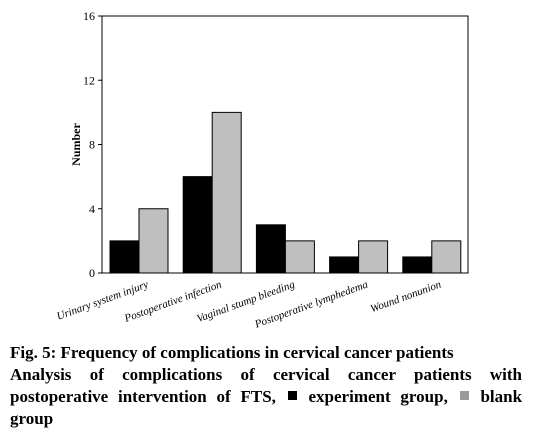 This screenshot has width=535, height=444. What do you see at coordinates (92, 145) in the screenshot?
I see `y-tick-label: 8` at bounding box center [92, 145].